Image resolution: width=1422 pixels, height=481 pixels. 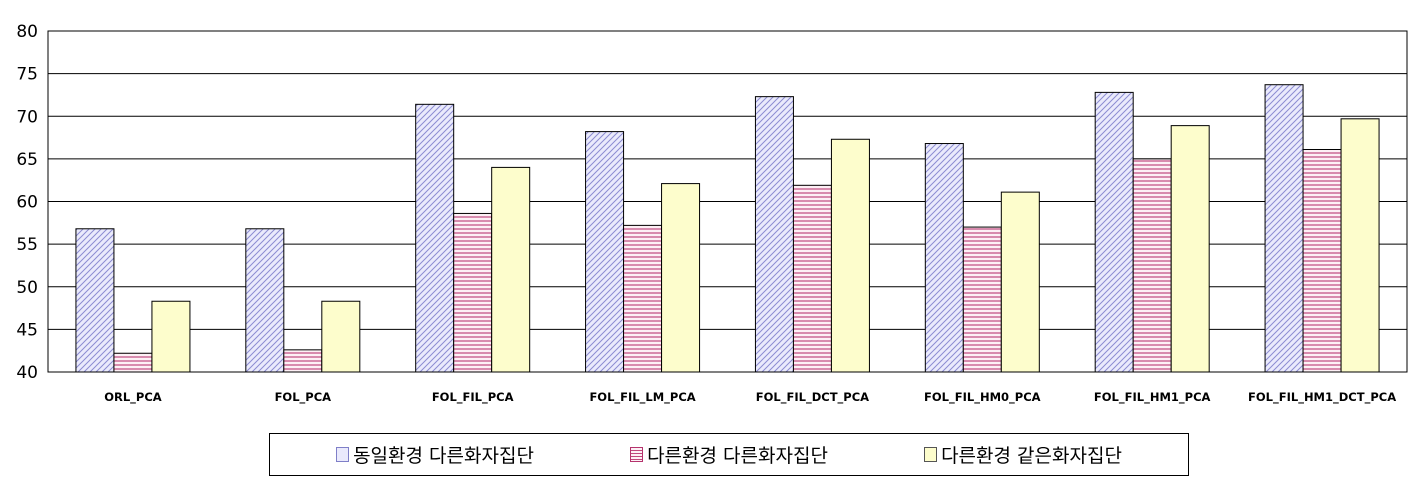 I want to click on legend: 동일환경 다른화자집단 다른환경 다른화자집단 다른환경 같은화자집단, so click(x=729, y=454).